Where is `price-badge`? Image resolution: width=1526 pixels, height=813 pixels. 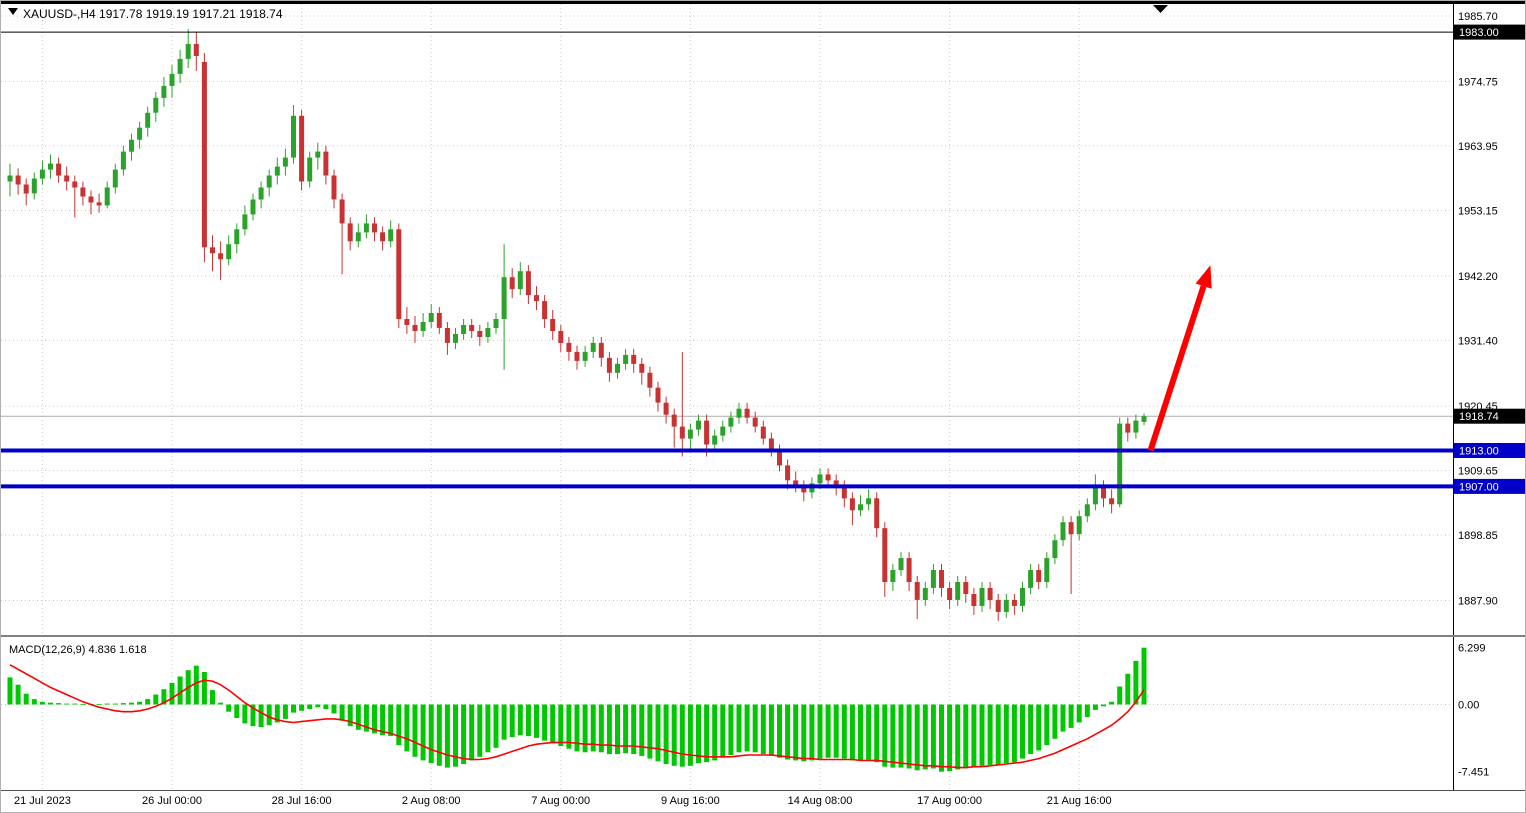 price-badge is located at coordinates (1489, 416).